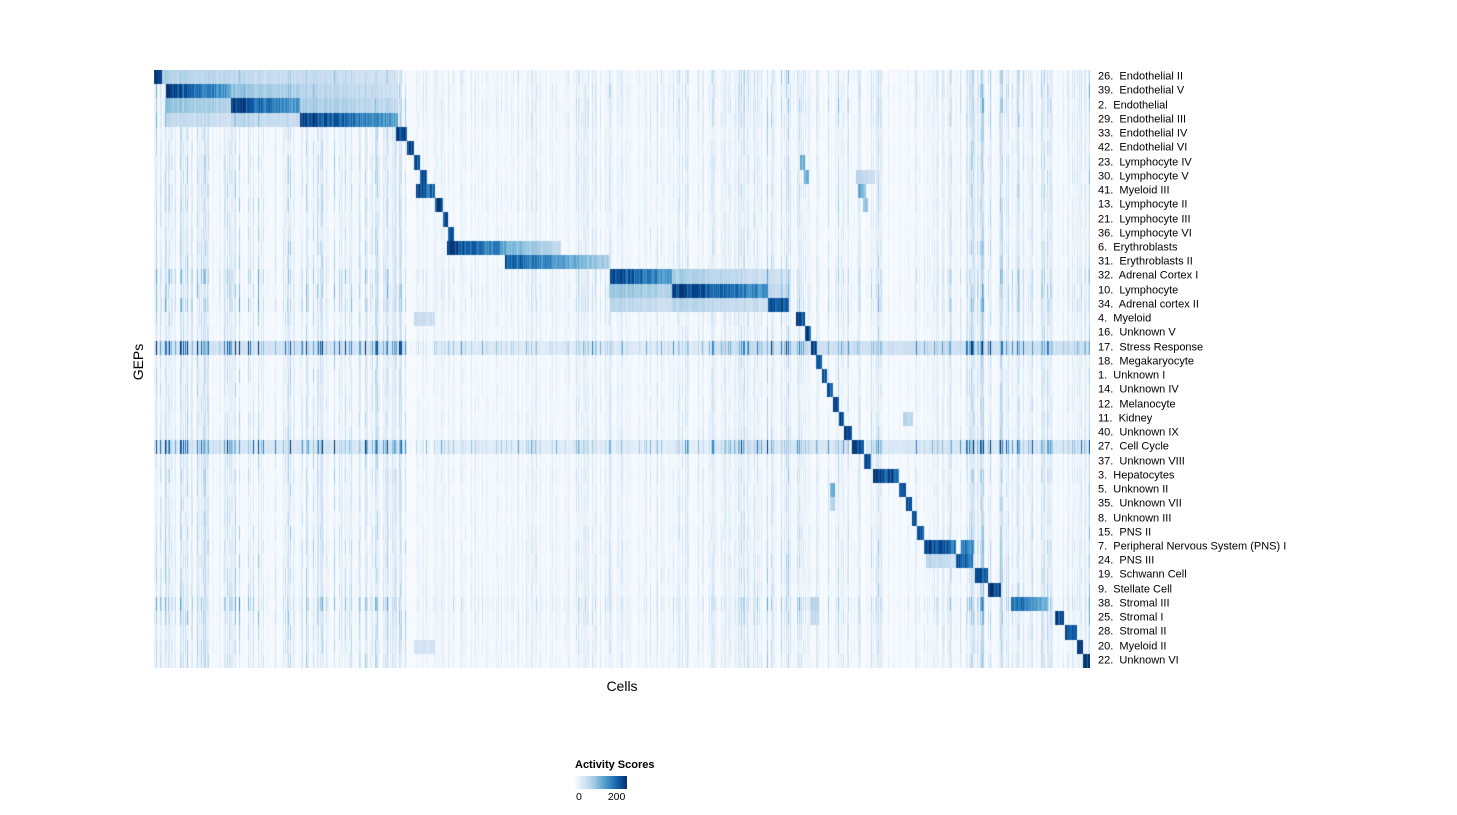 This screenshot has width=1457, height=815. Describe the element at coordinates (1135, 589) in the screenshot. I see `row-label: 9. Stellate Cell` at that location.